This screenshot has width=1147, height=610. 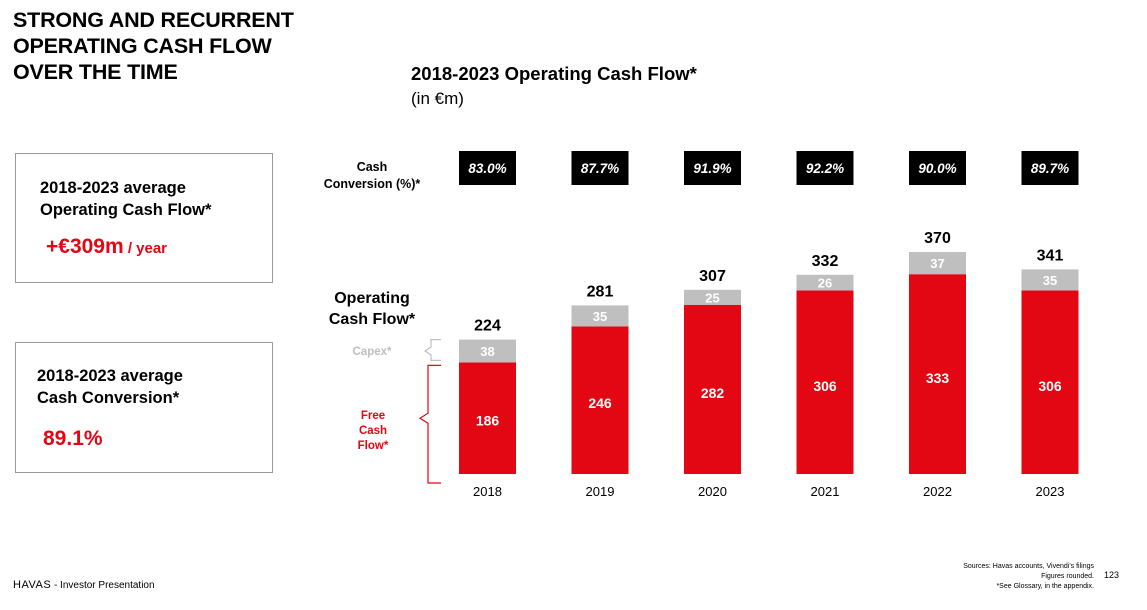 I want to click on total-value: 332, so click(x=825, y=261).